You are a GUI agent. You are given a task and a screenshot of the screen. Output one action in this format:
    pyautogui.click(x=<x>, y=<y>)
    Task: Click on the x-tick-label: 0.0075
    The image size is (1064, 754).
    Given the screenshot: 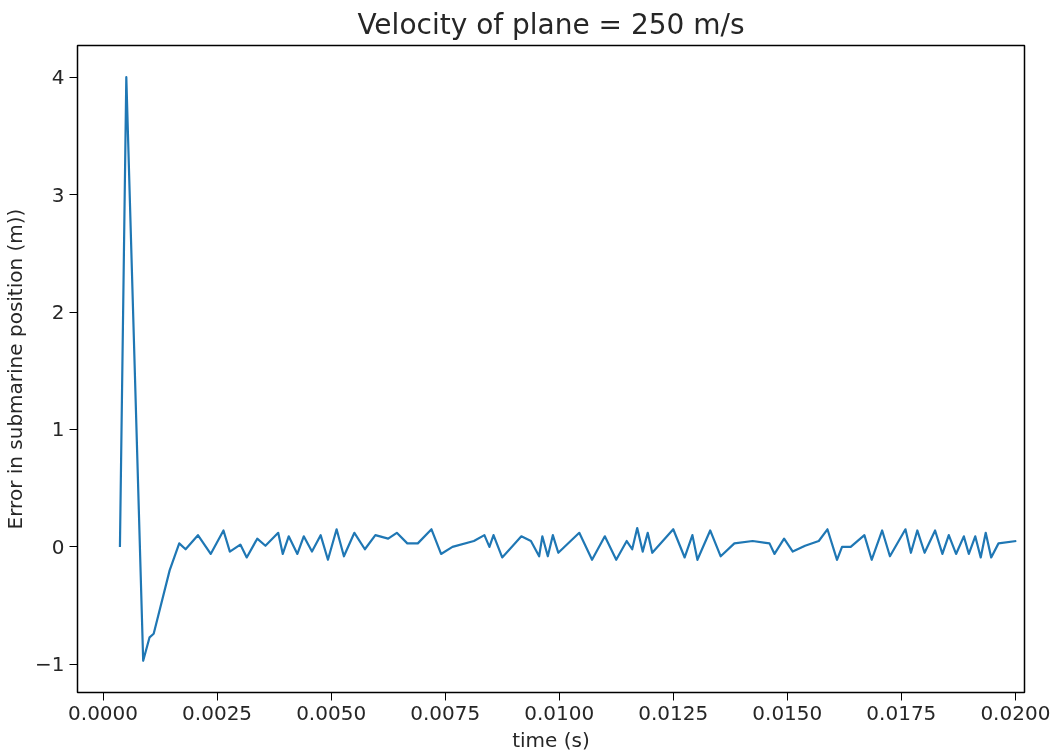 What is the action you would take?
    pyautogui.click(x=445, y=712)
    